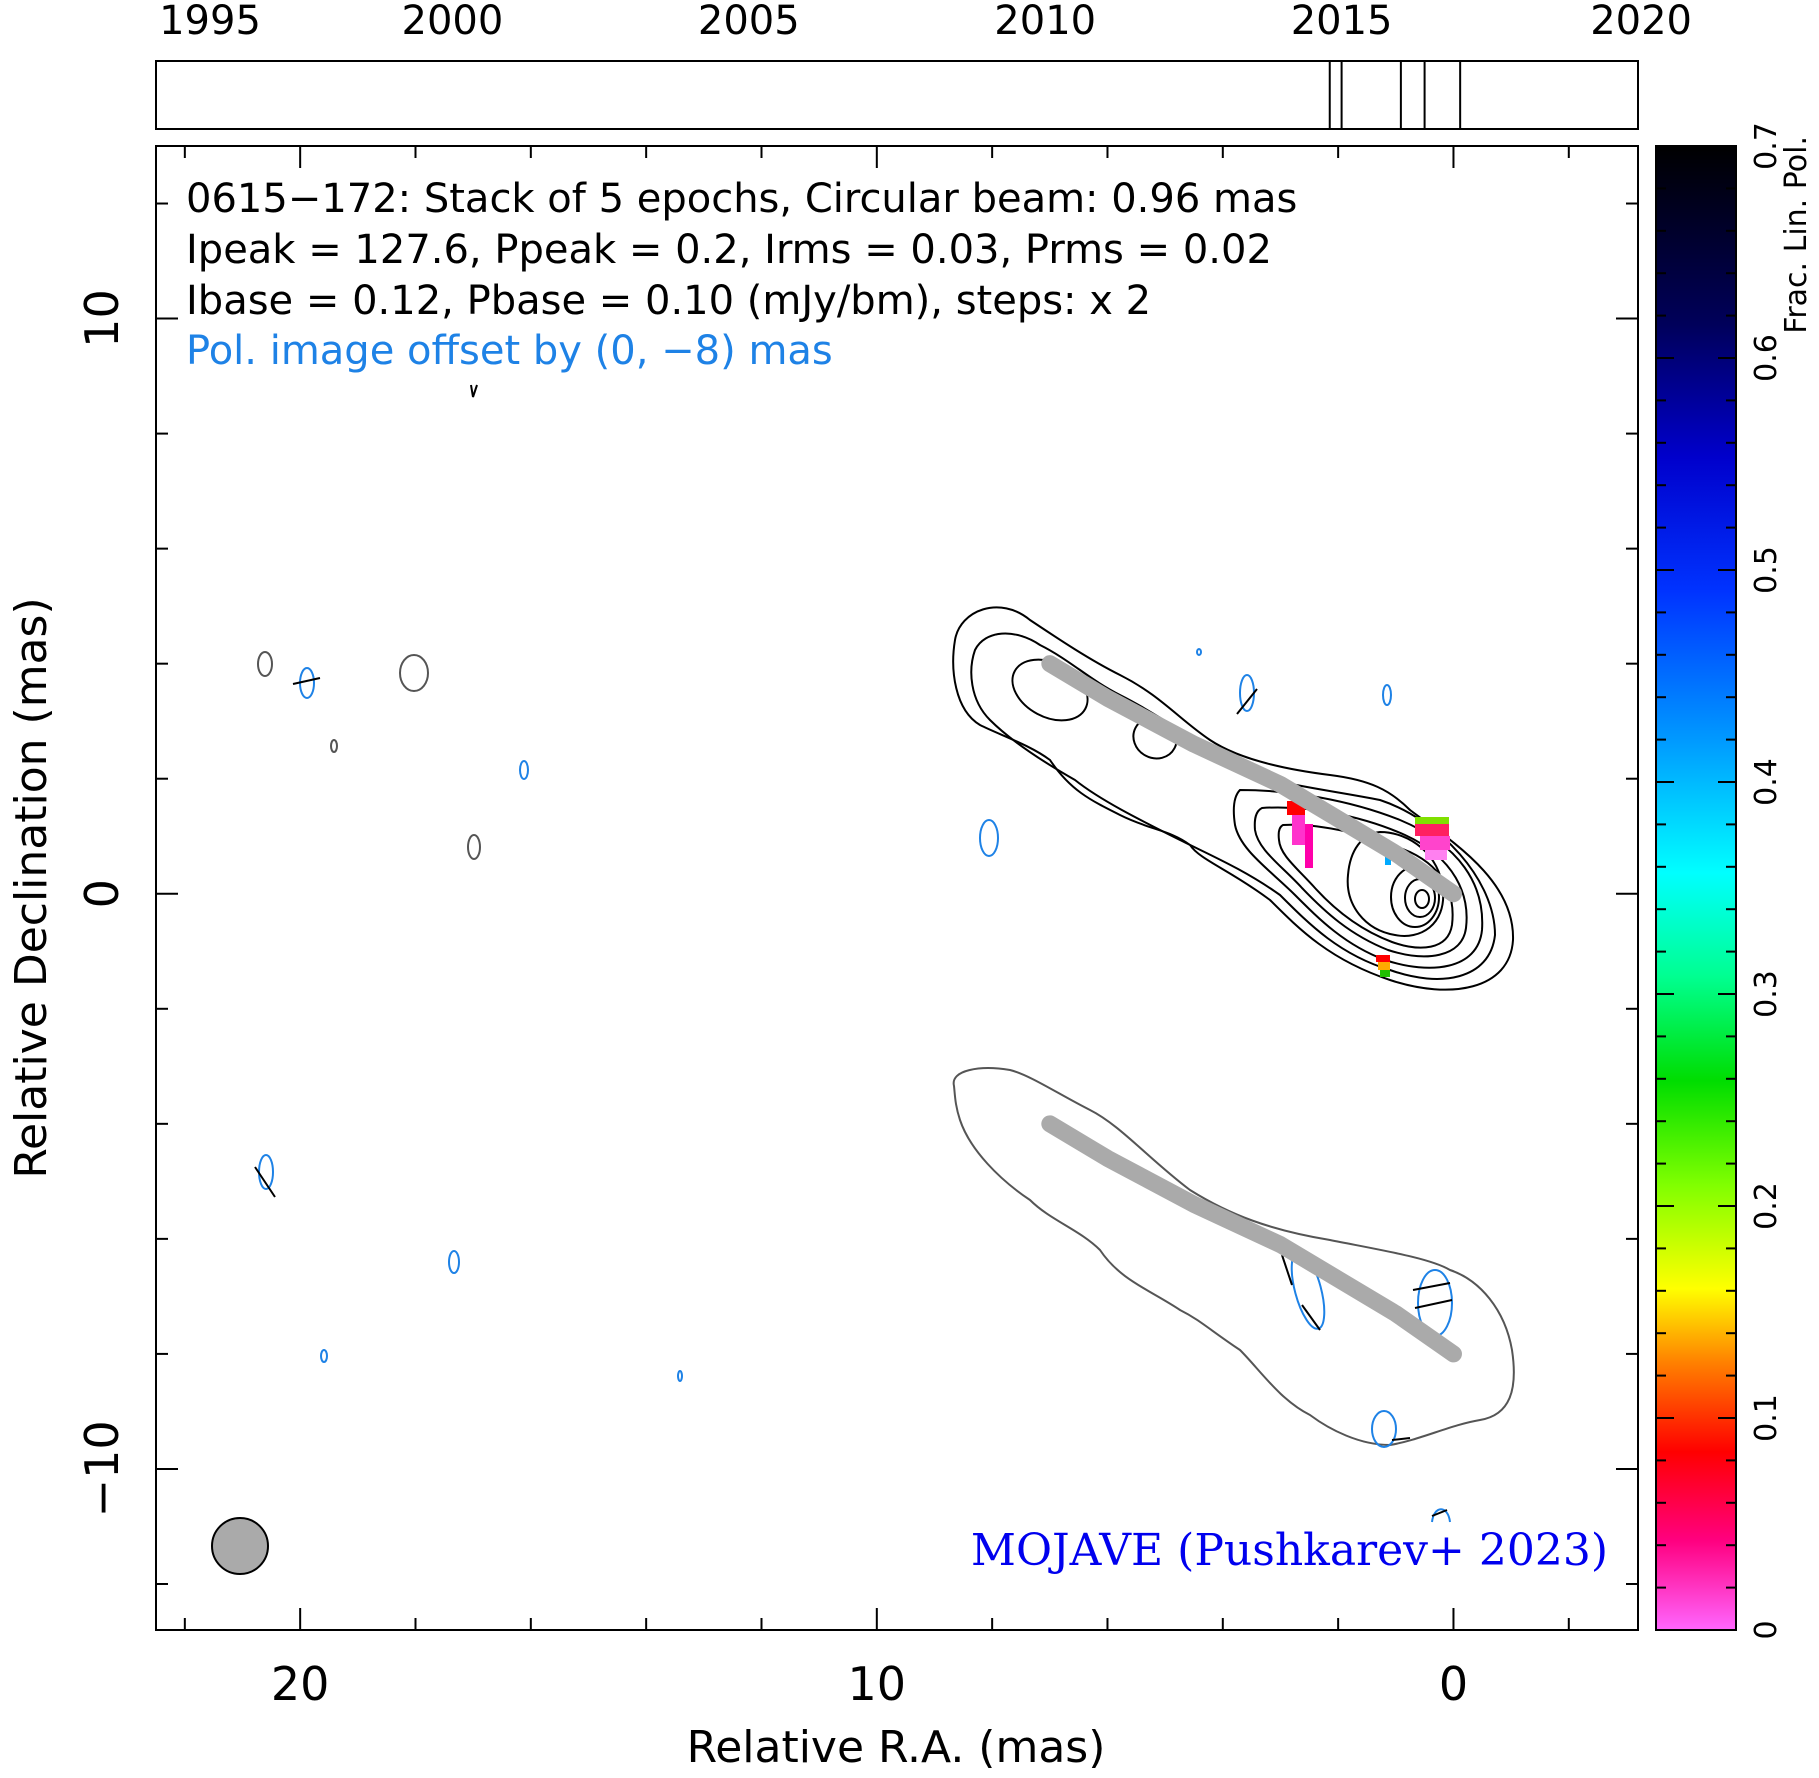  What do you see at coordinates (1251, 779) in the screenshot?
I see `jet-ridge-line` at bounding box center [1251, 779].